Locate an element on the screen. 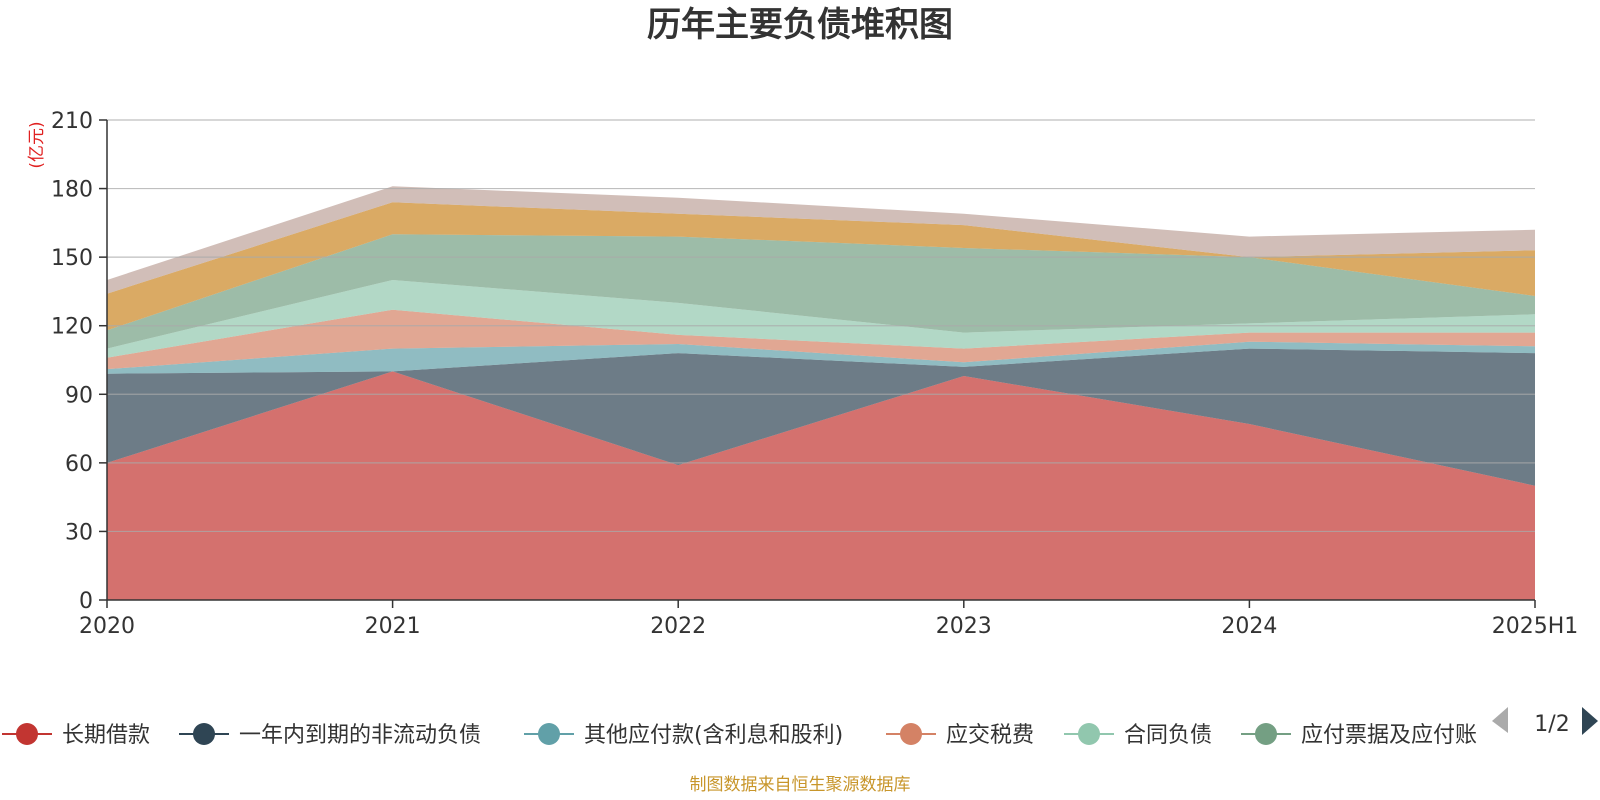  x-tick-label: 2021 is located at coordinates (393, 626).